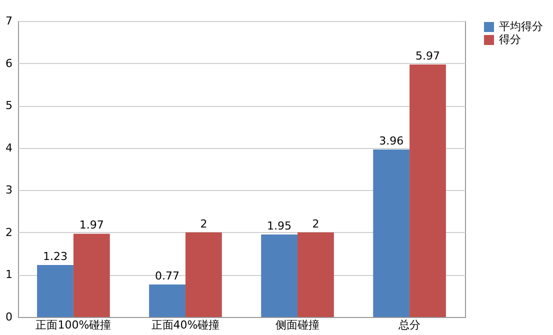 Image resolution: width=553 pixels, height=335 pixels. I want to click on data-label: 1.95, so click(279, 226).